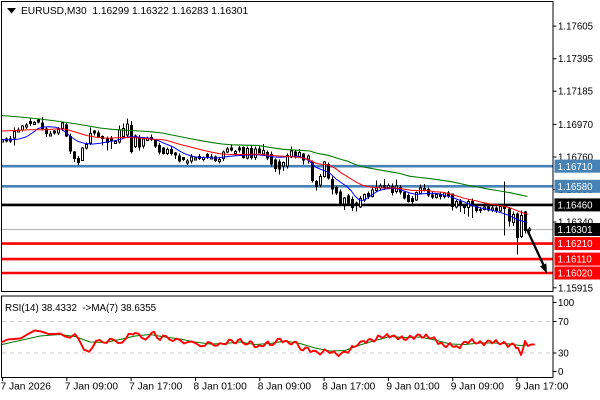 The height and width of the screenshot is (400, 600). What do you see at coordinates (576, 125) in the screenshot?
I see `svg-text: 1.16970` at bounding box center [576, 125].